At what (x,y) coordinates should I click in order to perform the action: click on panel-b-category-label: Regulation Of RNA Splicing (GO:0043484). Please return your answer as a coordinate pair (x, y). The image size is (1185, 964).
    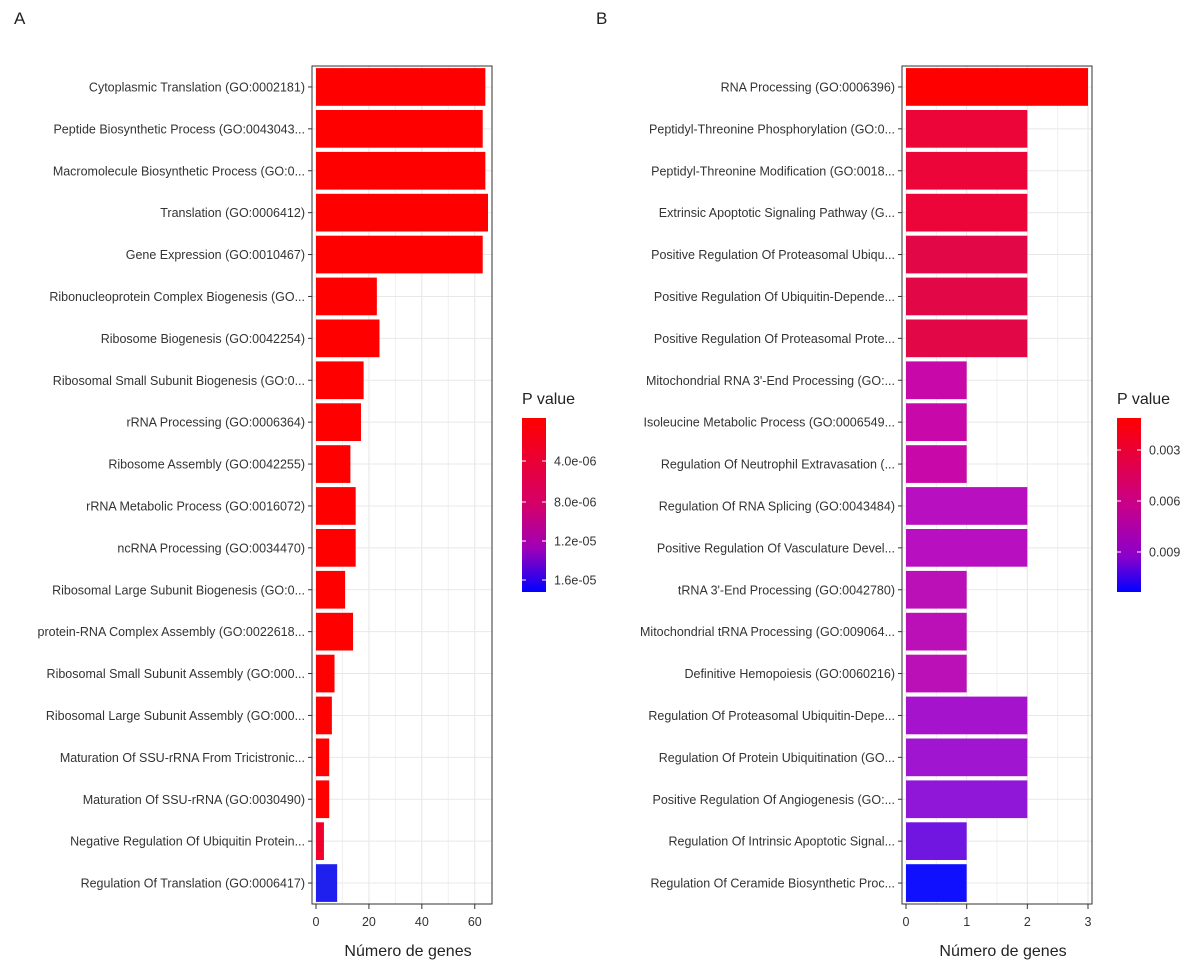
    Looking at the image, I should click on (777, 506).